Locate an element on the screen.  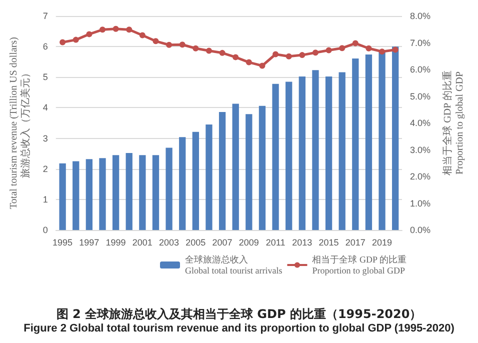
x-tick-label: 1995 is located at coordinates (62, 243).